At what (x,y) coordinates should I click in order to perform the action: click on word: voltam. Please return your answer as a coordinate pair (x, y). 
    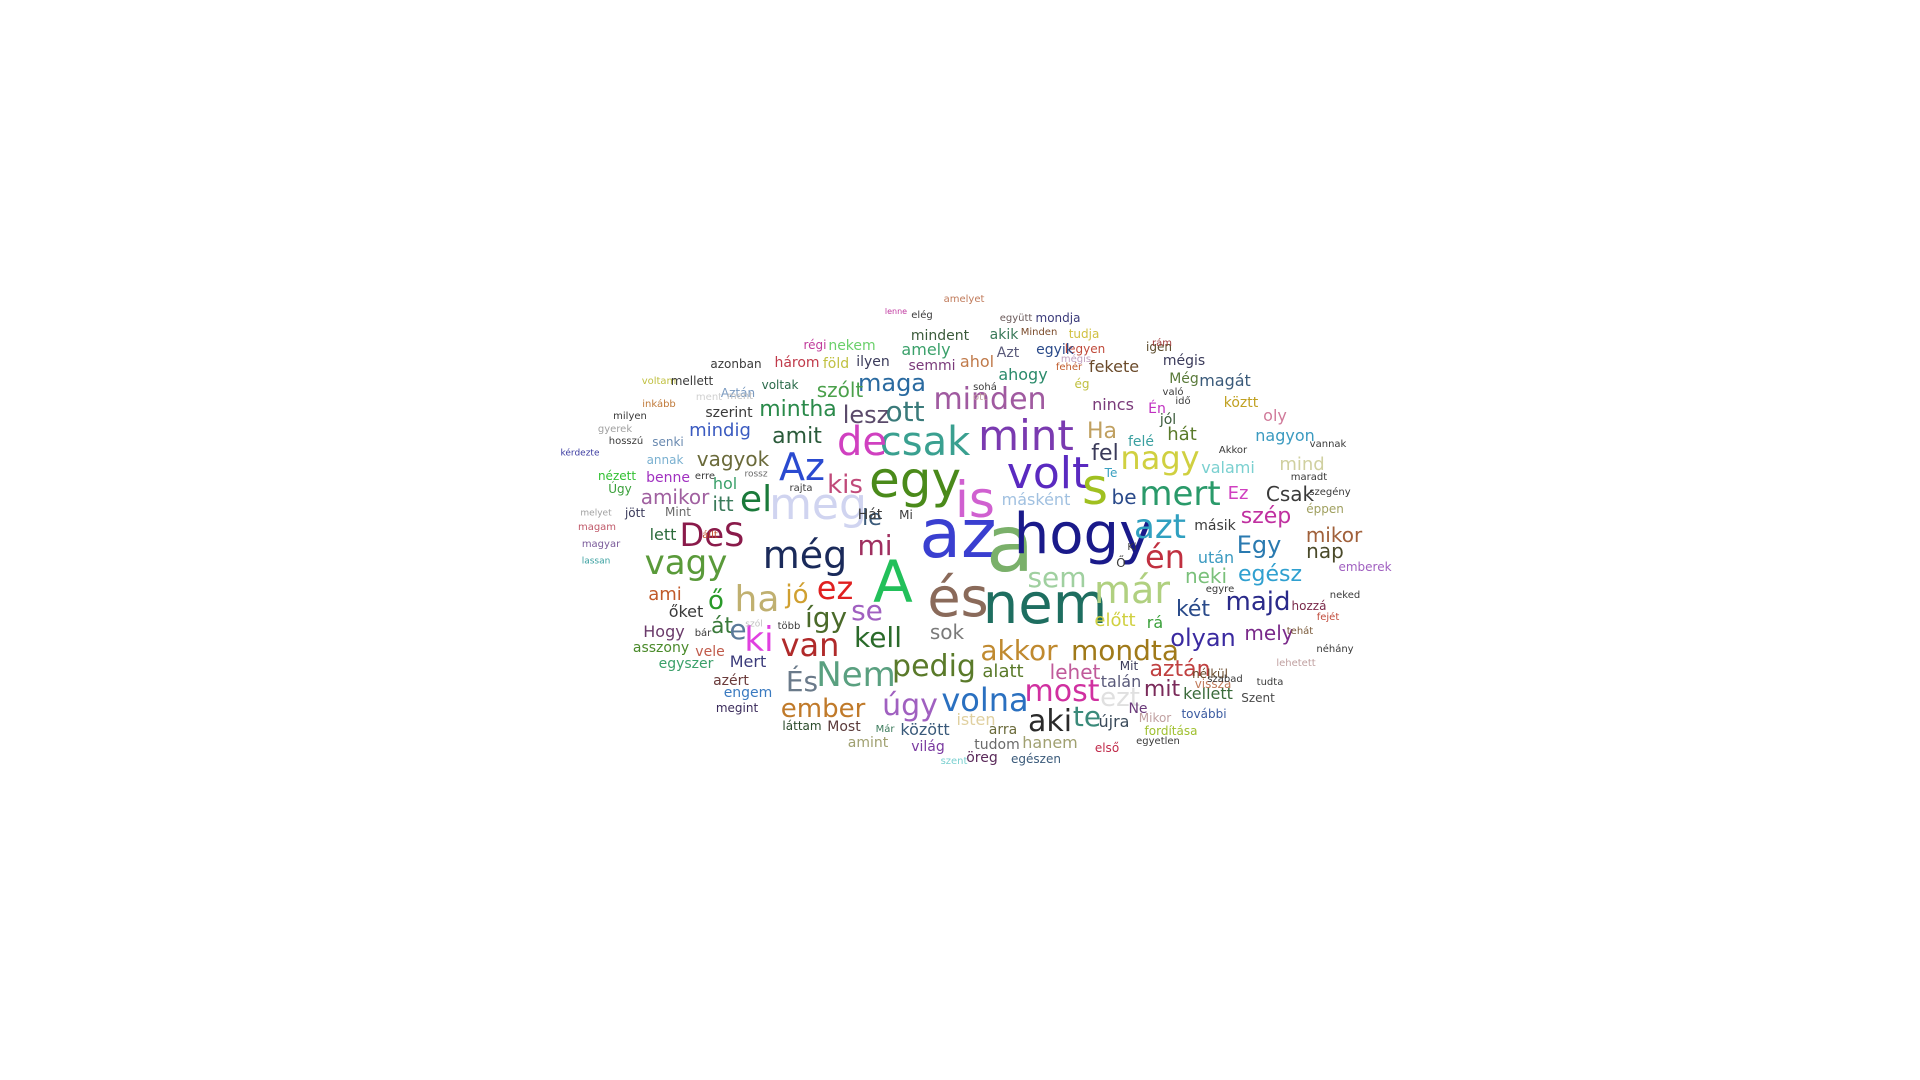
    Looking at the image, I should click on (659, 381).